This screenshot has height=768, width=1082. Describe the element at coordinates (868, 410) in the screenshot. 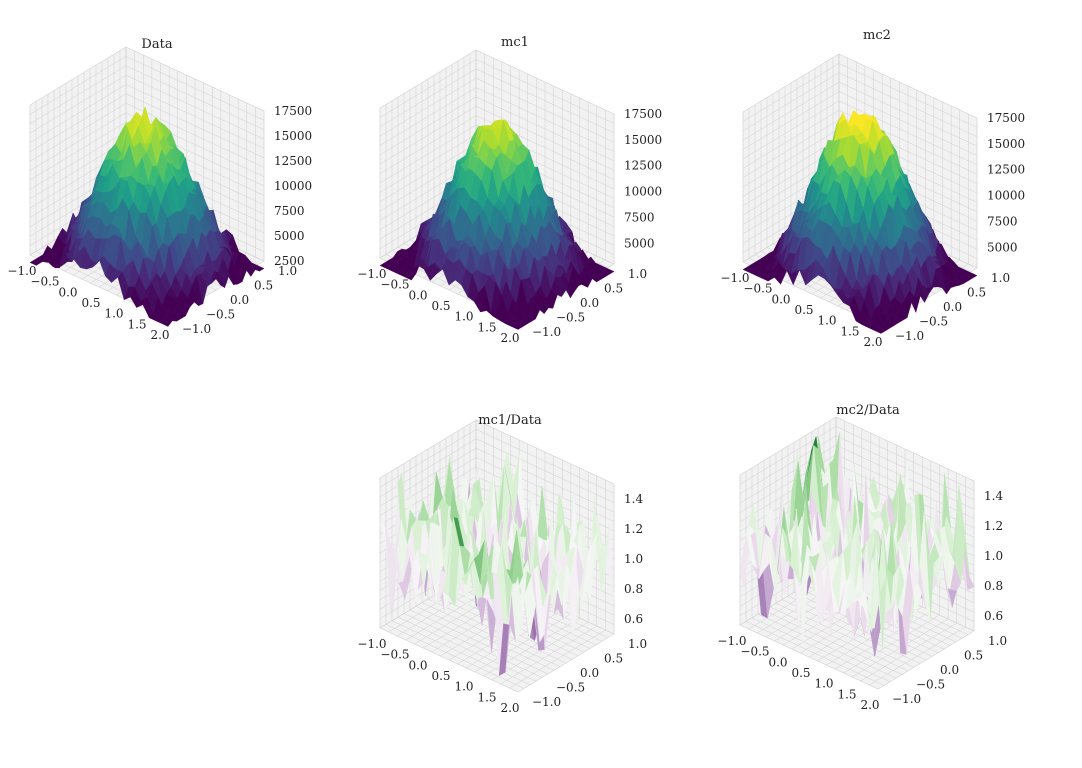

I see `panel-title: mc2/Data` at that location.